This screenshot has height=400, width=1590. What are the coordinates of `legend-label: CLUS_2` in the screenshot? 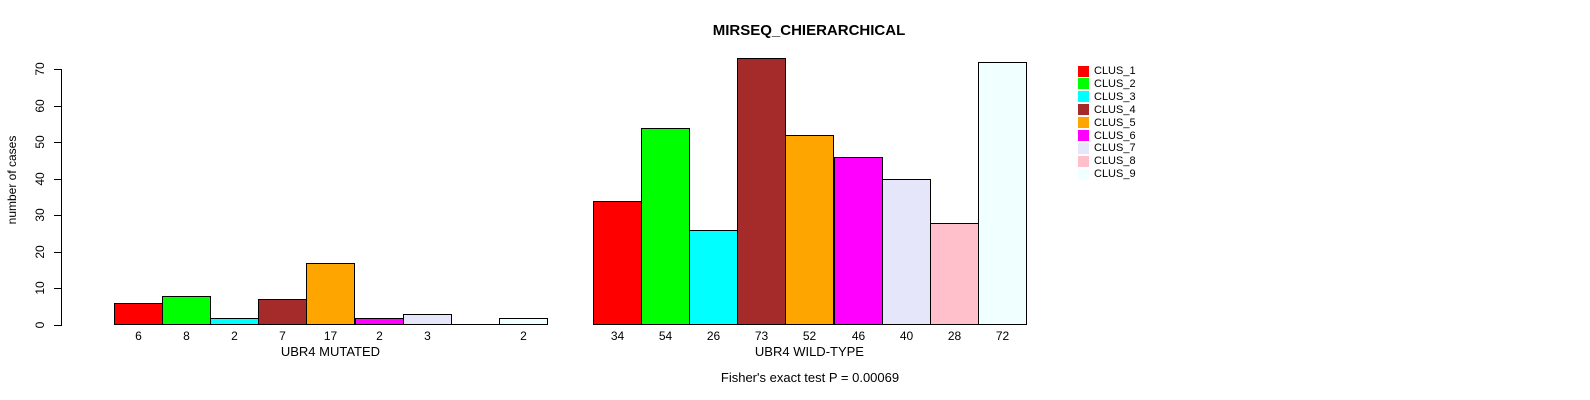 It's located at (1115, 83).